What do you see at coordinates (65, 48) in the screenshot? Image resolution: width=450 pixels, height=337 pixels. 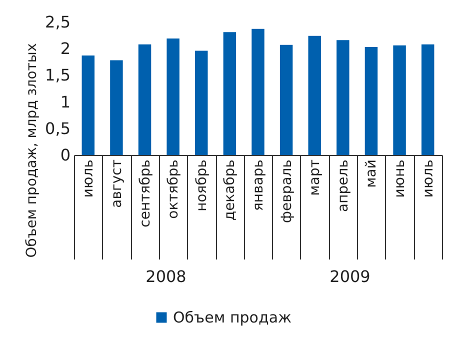 I see `y-tick-label: 2` at bounding box center [65, 48].